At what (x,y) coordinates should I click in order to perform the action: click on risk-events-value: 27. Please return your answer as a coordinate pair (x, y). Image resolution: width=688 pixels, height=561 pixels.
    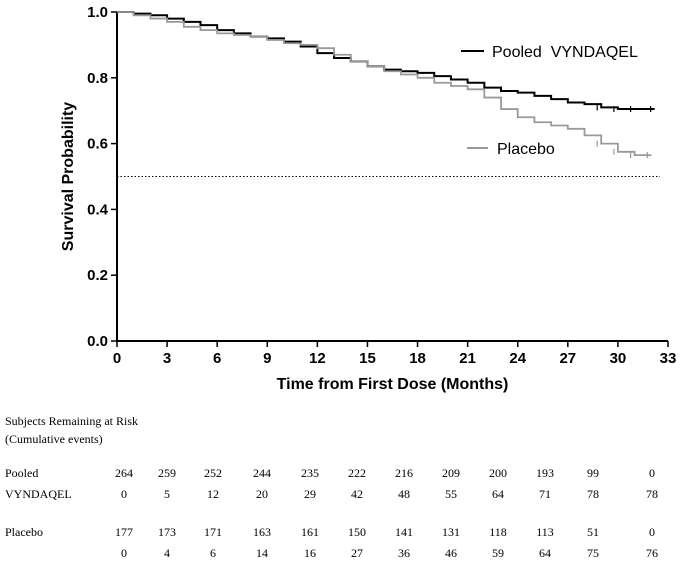
    Looking at the image, I should click on (357, 553).